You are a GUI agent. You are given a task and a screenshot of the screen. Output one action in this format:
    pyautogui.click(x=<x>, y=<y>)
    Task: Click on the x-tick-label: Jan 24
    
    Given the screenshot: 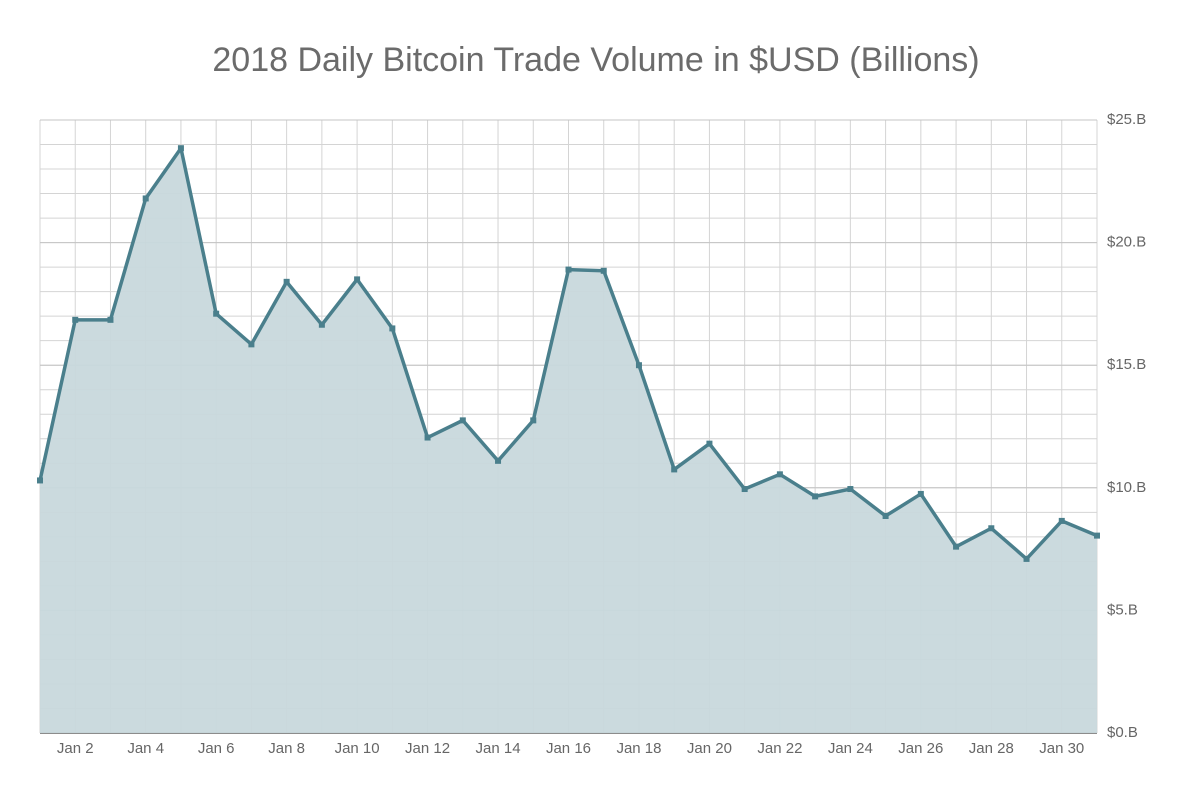 What is the action you would take?
    pyautogui.click(x=850, y=748)
    